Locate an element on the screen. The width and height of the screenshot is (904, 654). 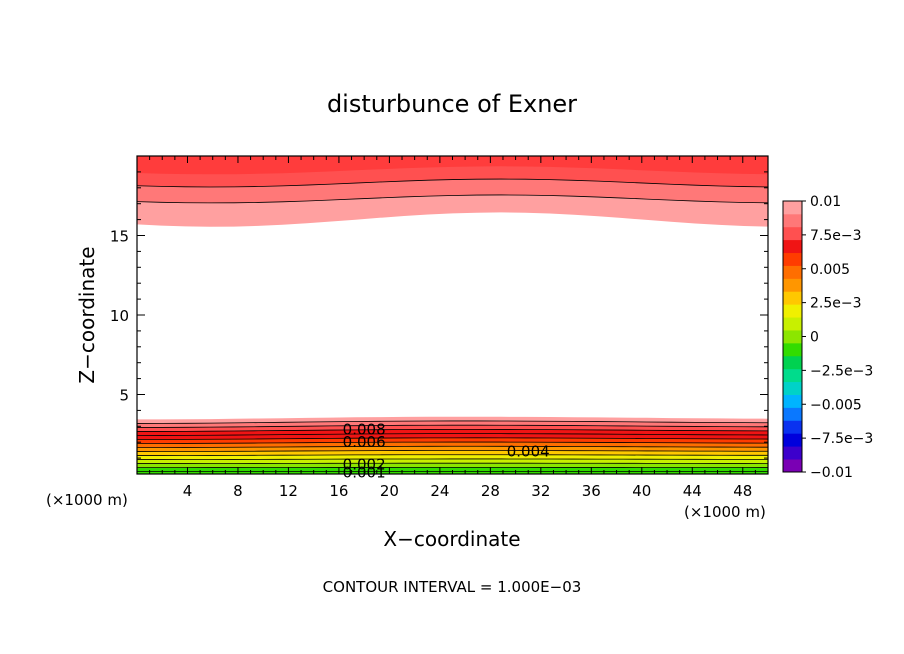
contour-label-3: 0.002 is located at coordinates (364, 464).